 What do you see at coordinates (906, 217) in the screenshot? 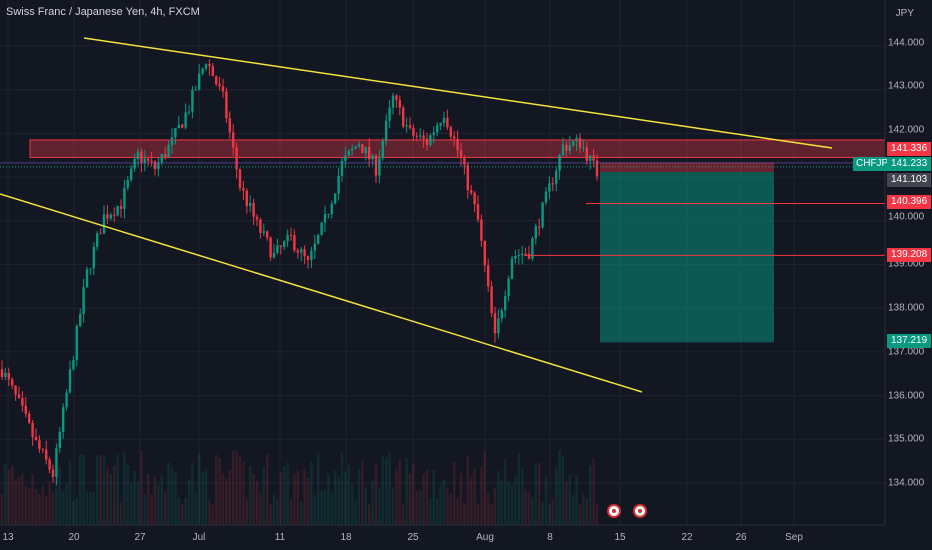
I see `price-tick: 140.000` at bounding box center [906, 217].